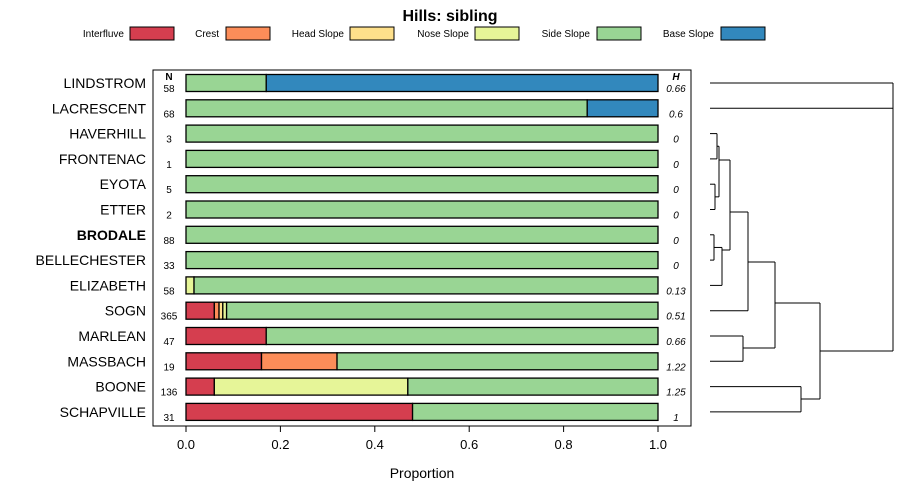 The image size is (900, 500). Describe the element at coordinates (105, 83) in the screenshot. I see `row-label-lindstrom: LINDSTROM` at that location.